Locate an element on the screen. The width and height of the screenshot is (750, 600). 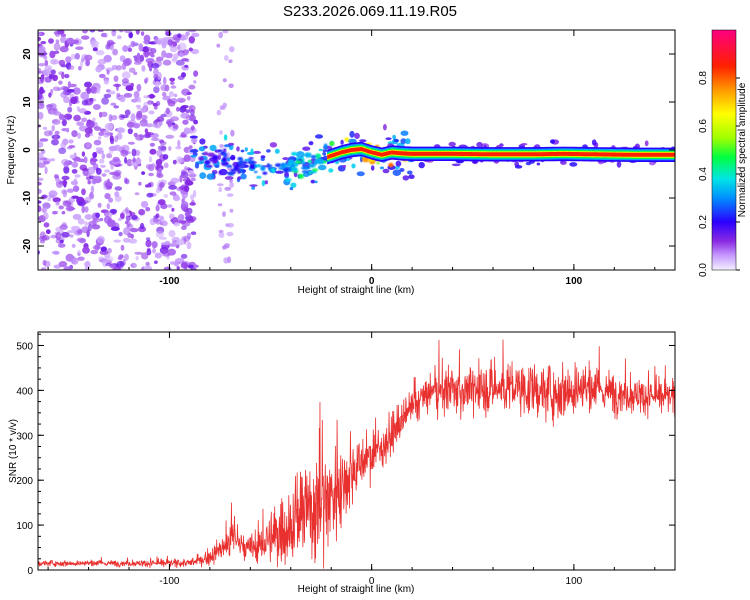
snr-axis-label: SNR (10 * v/v) is located at coordinates (13, 451).